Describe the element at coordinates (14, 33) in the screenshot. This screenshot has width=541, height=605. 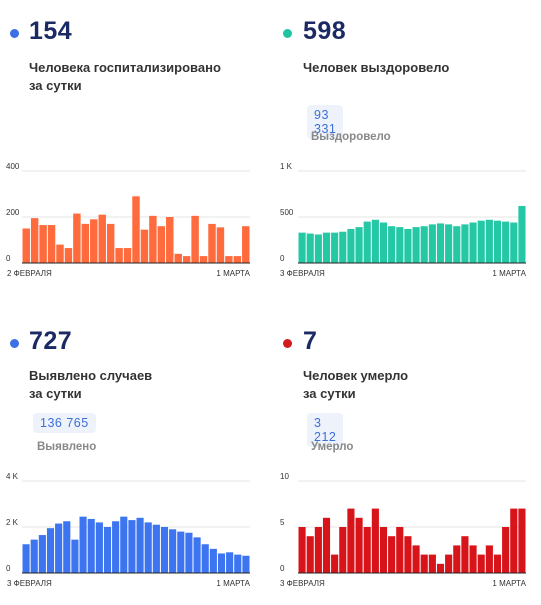
I see `hospitalized-dot` at that location.